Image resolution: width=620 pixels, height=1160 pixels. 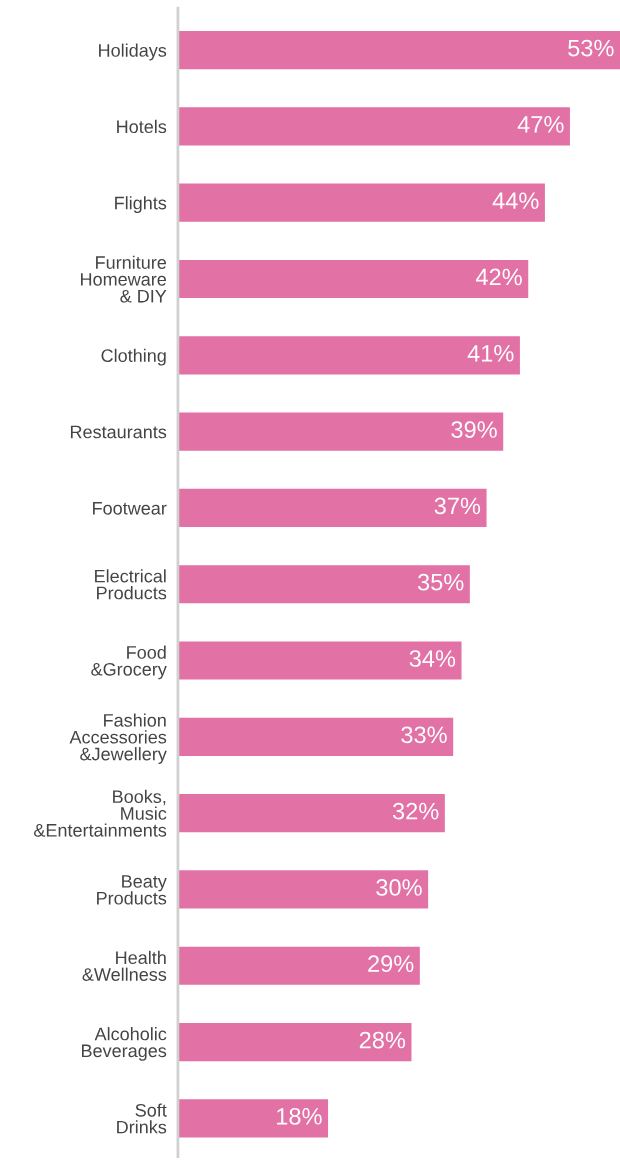 What do you see at coordinates (124, 1044) in the screenshot?
I see `y-tick-label: Alcoholic Beverages` at bounding box center [124, 1044].